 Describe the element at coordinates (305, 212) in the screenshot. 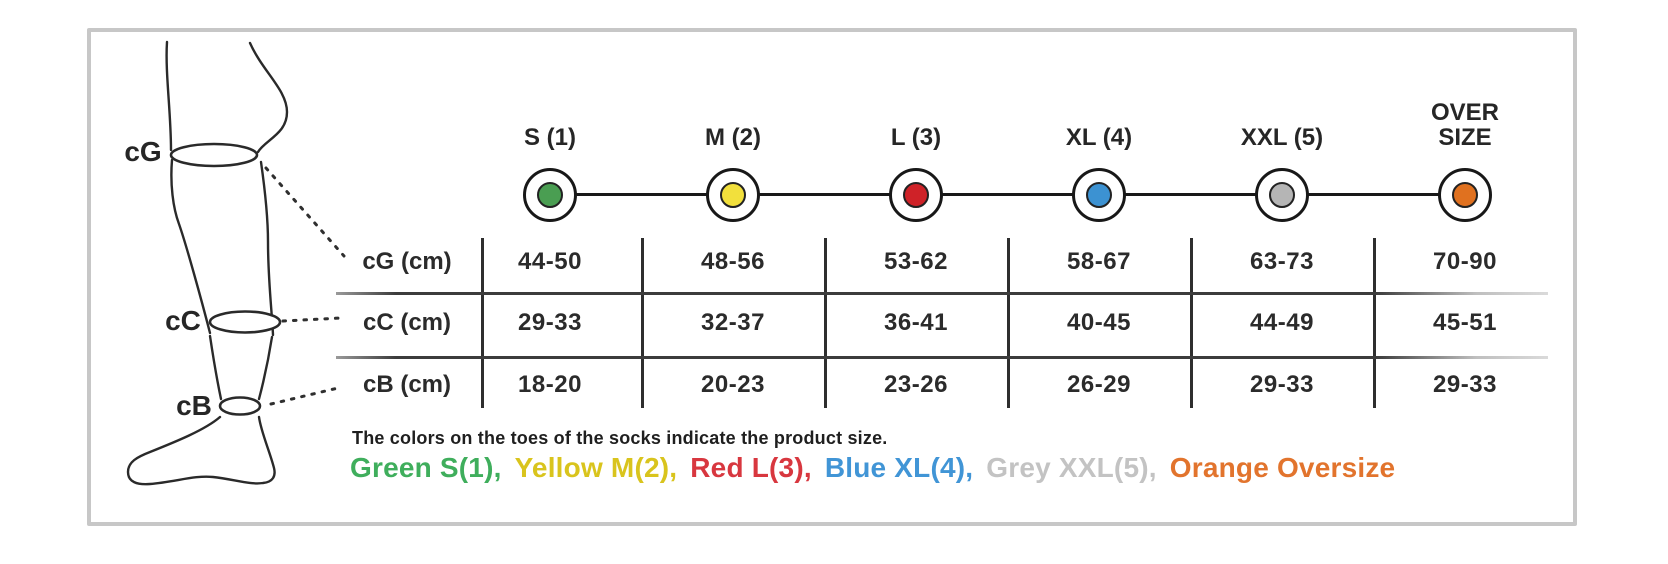

I see `pointer-cg` at that location.